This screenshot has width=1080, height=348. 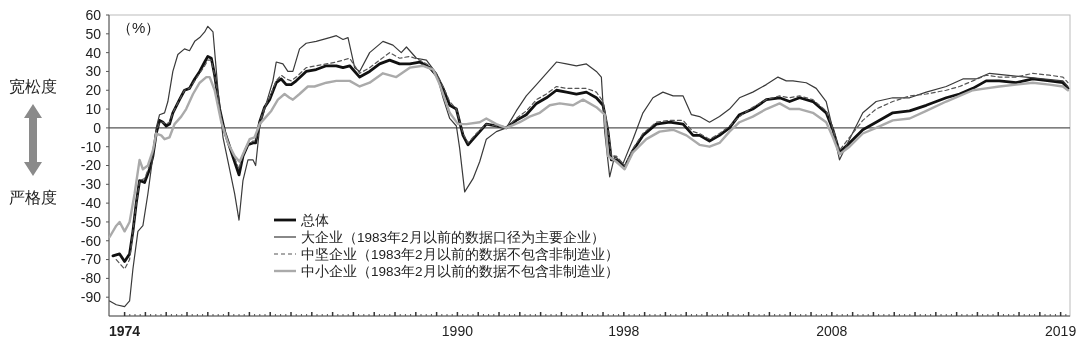 What do you see at coordinates (832, 331) in the screenshot?
I see `x-tick-label: 2008` at bounding box center [832, 331].